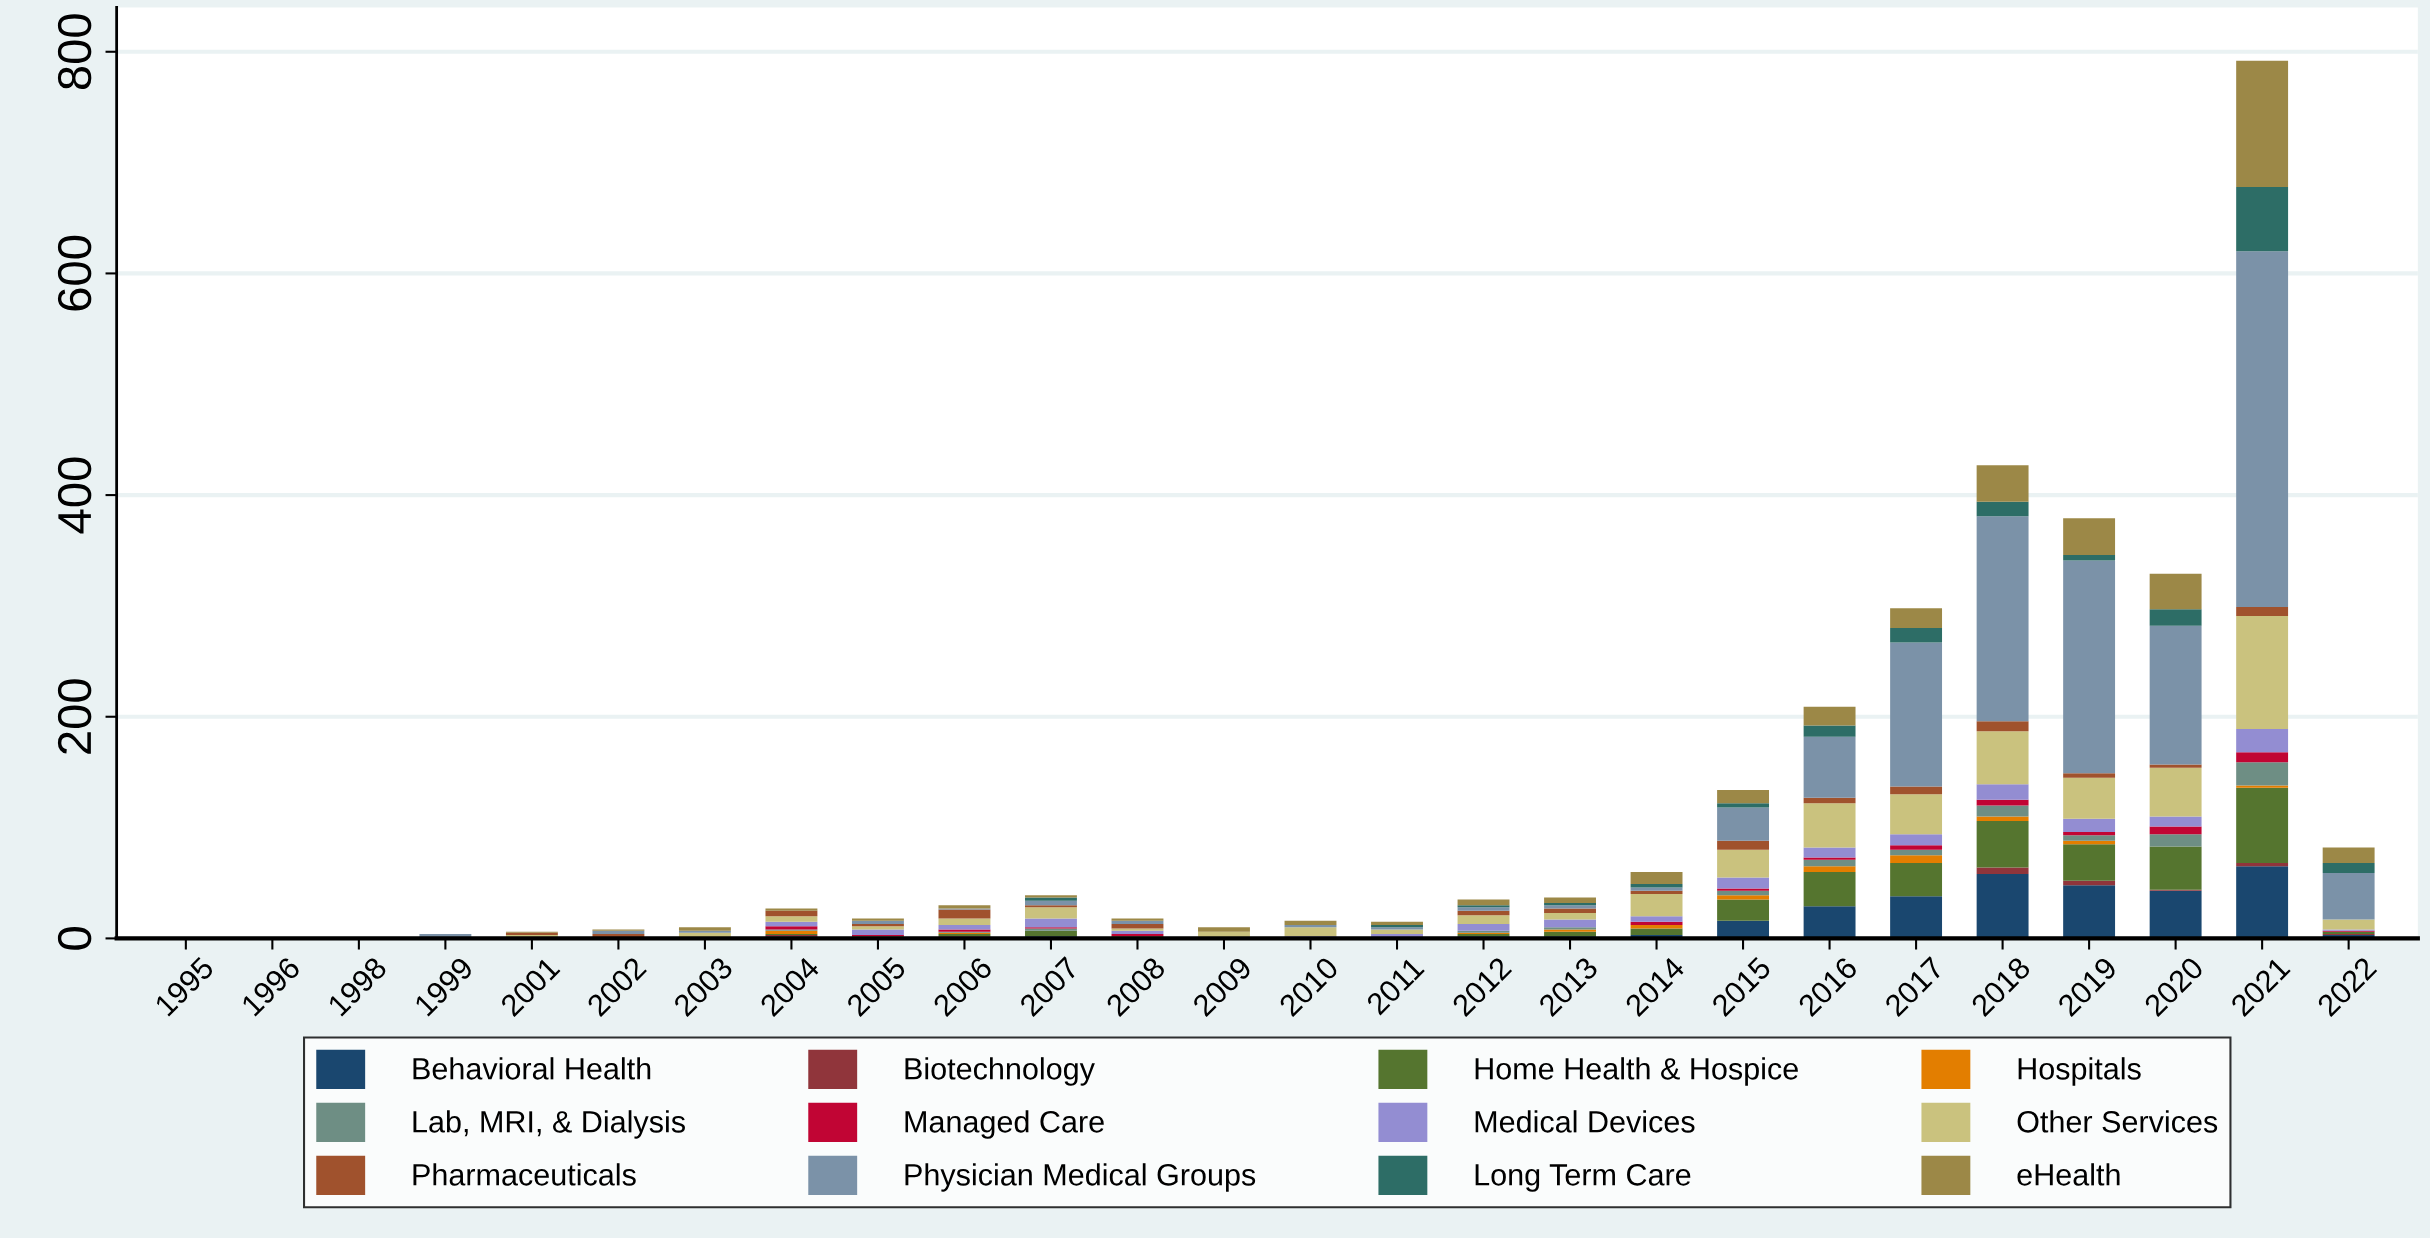 The height and width of the screenshot is (1238, 2430). Describe the element at coordinates (1636, 1071) in the screenshot. I see `legend-label: Home Health & Hospice` at that location.